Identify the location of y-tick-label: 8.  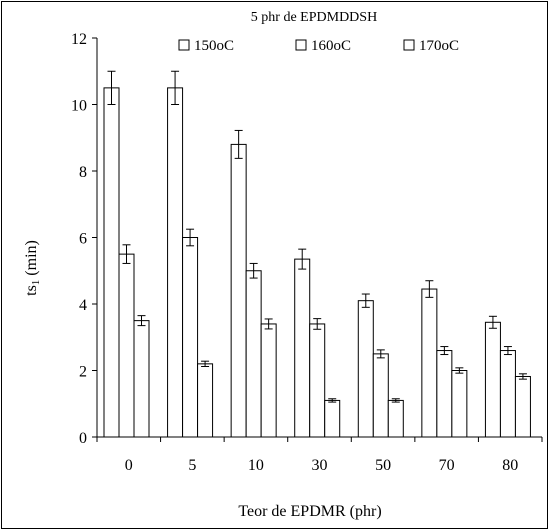
(83, 172).